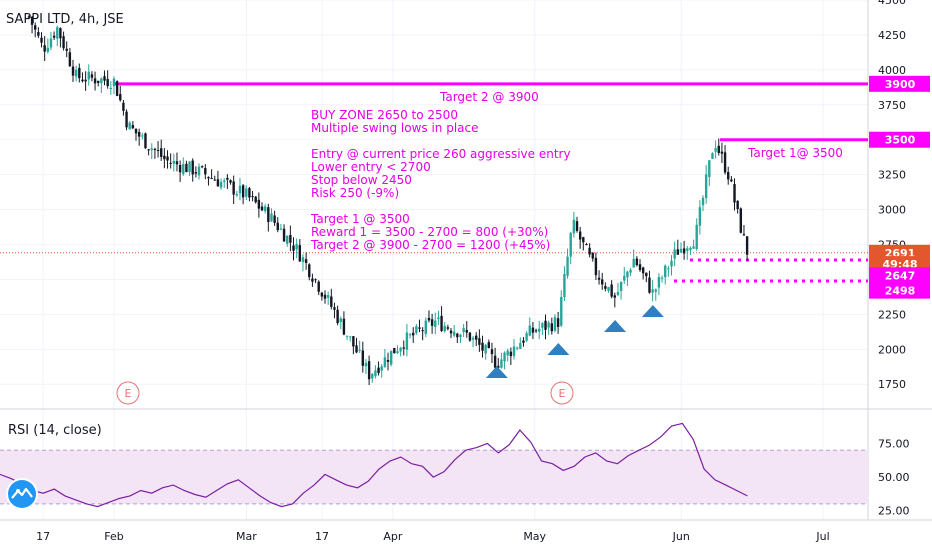 Image resolution: width=932 pixels, height=550 pixels. I want to click on y-tick-label: 3750, so click(892, 105).